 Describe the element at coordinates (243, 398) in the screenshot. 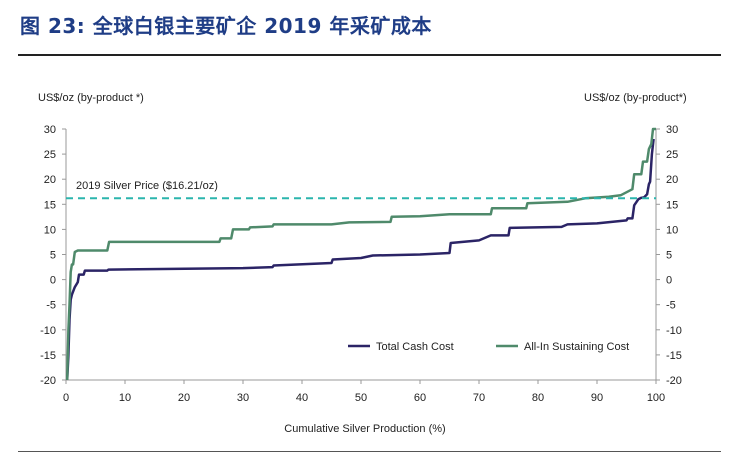

I see `x-tick-label: 30` at that location.